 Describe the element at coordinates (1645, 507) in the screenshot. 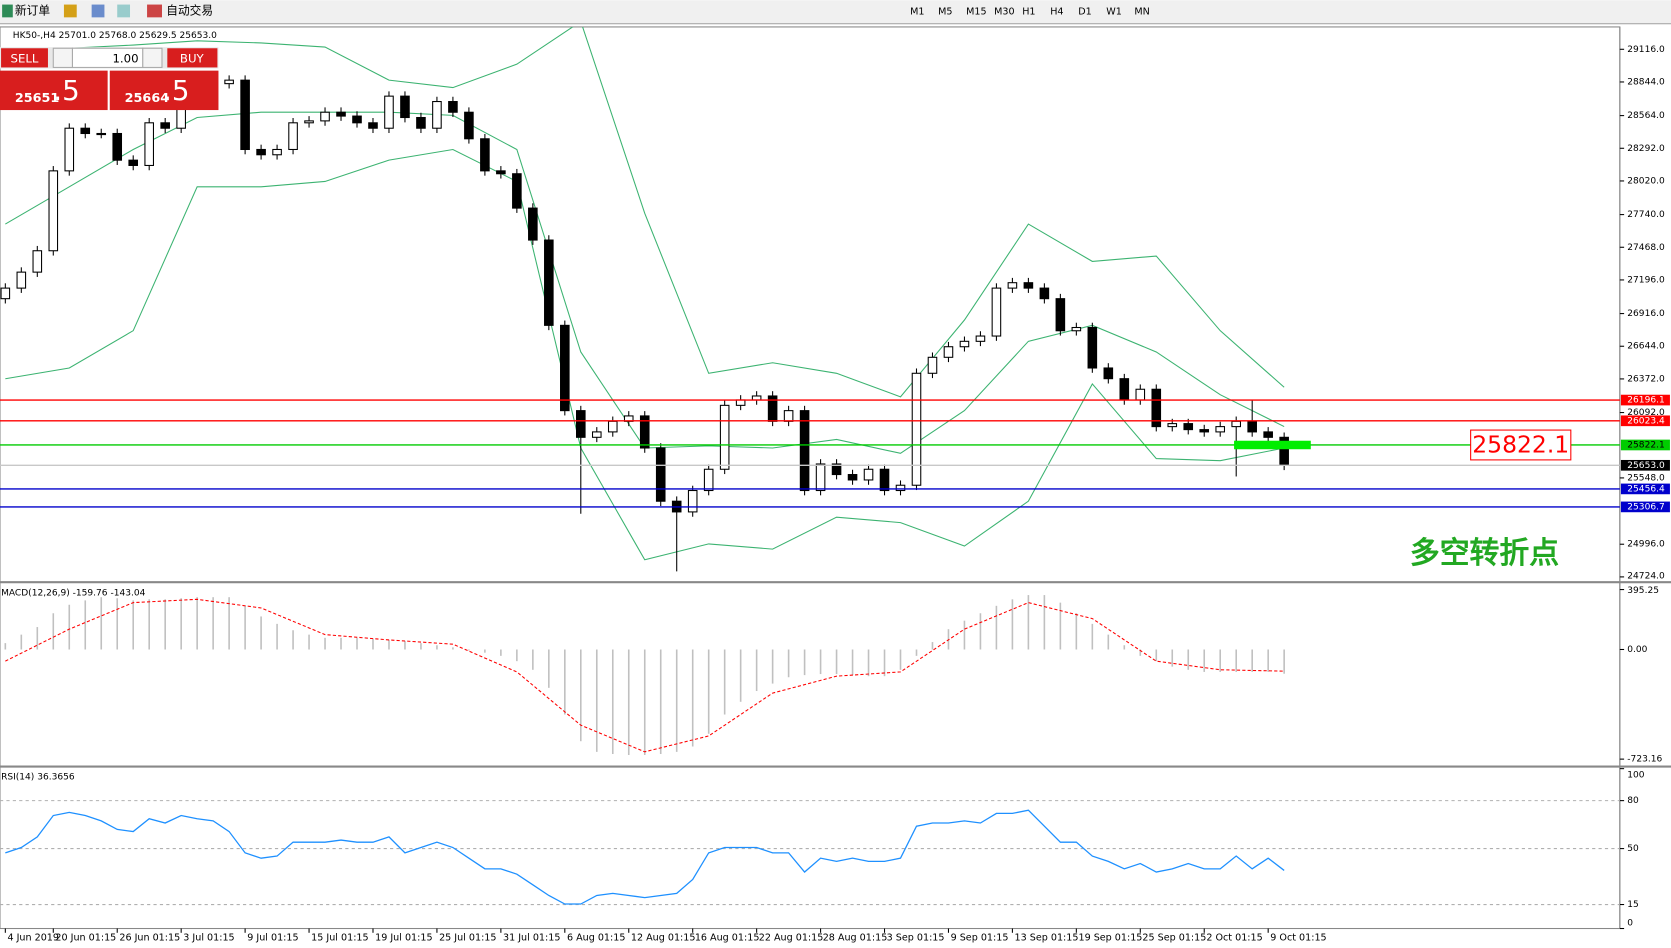

I see `price-level-label: 25306.7` at that location.